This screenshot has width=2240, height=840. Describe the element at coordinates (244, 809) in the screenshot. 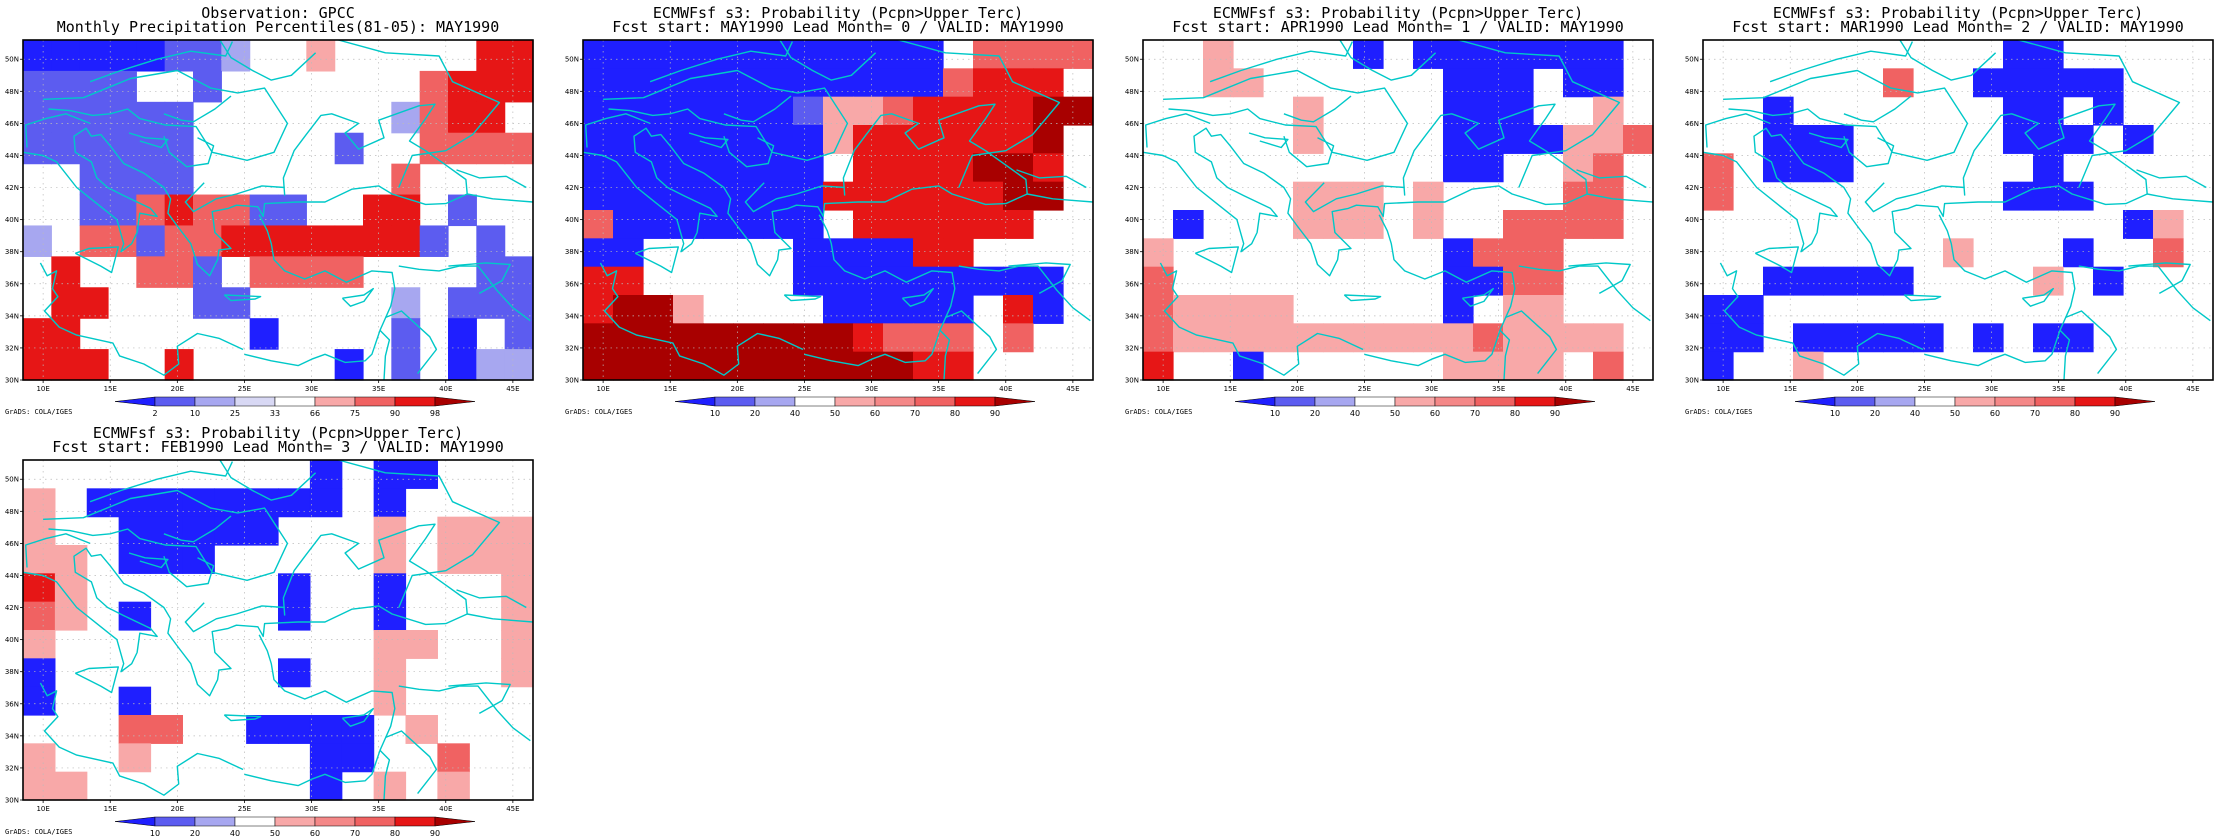

I see `x-tick-label: 25E` at that location.